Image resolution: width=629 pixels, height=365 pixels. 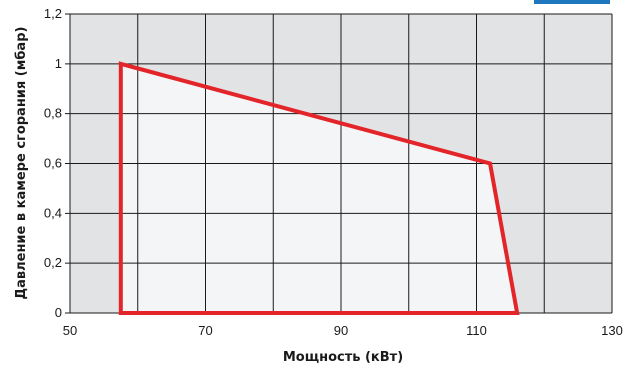 I want to click on y-tick-label: 0,2, so click(x=53, y=262).